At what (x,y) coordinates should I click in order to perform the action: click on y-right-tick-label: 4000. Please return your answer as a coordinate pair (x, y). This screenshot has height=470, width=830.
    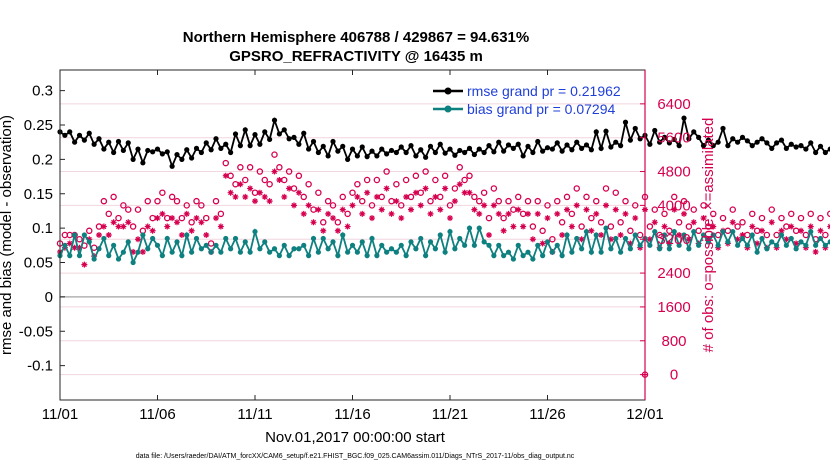
    Looking at the image, I should click on (673, 205).